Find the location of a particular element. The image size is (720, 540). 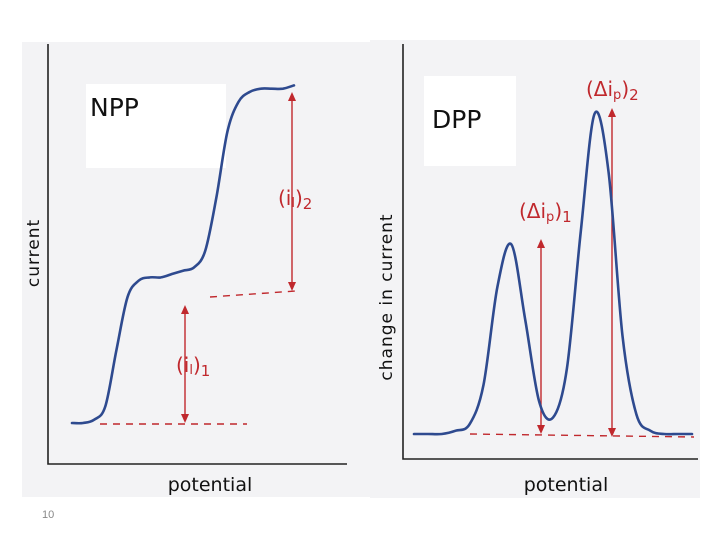

dpp-title: DPP is located at coordinates (456, 119).